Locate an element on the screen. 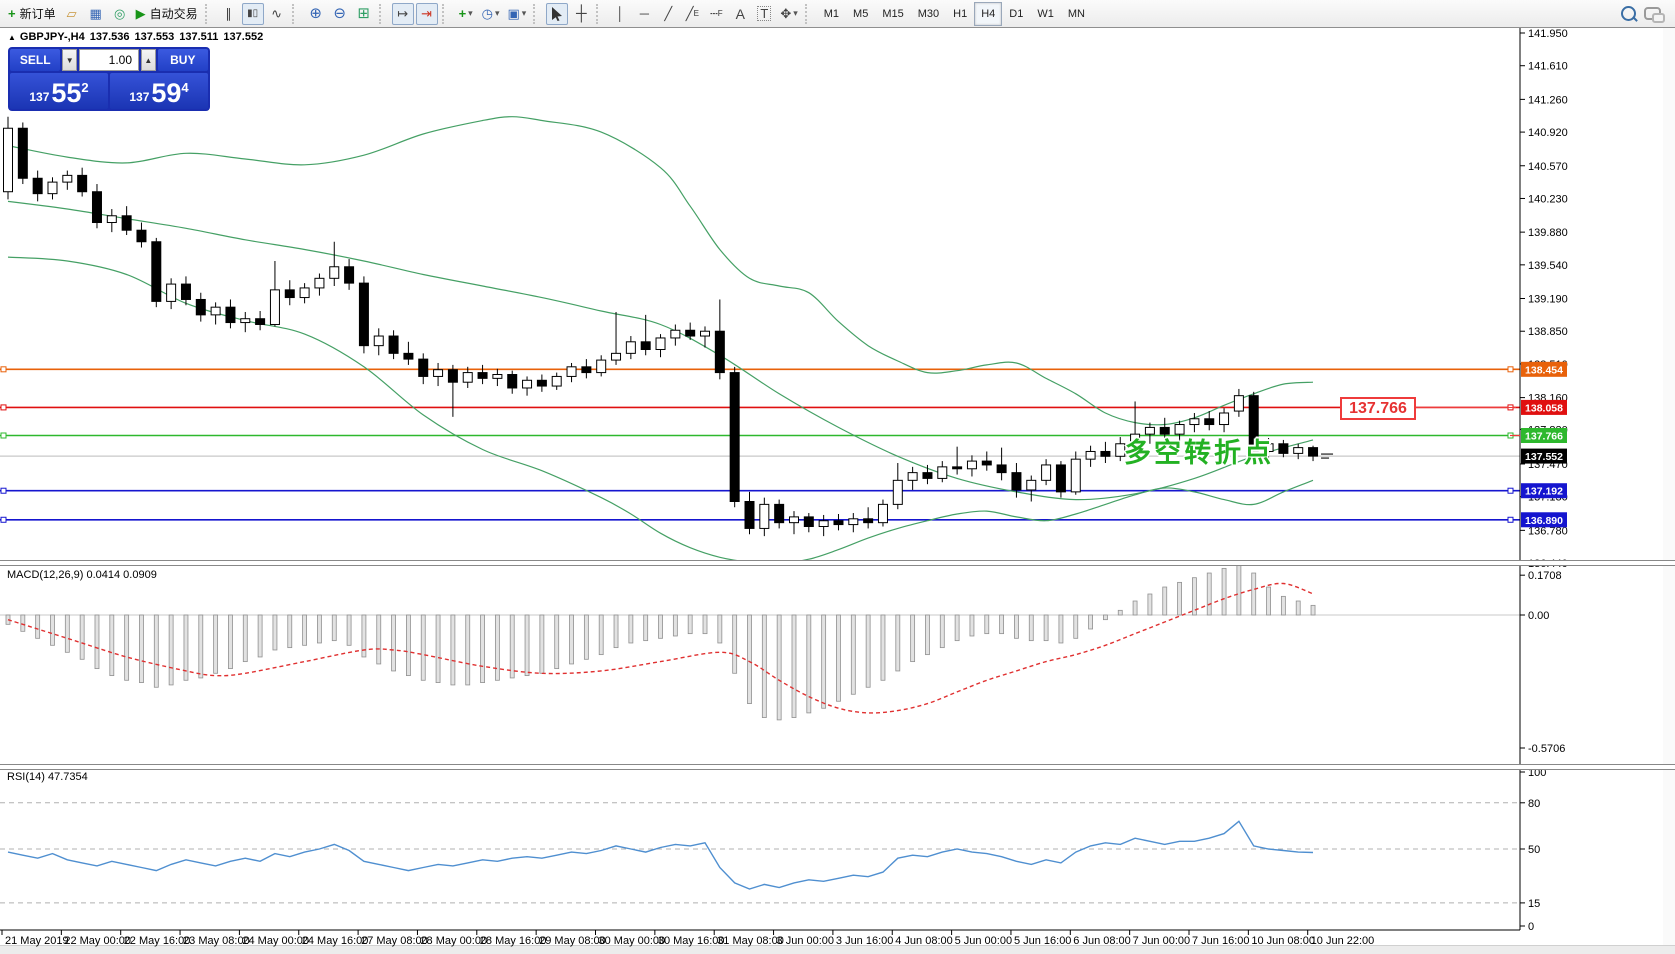 This screenshot has width=1675, height=954. periods-button: ◷ ▾ is located at coordinates (491, 14).